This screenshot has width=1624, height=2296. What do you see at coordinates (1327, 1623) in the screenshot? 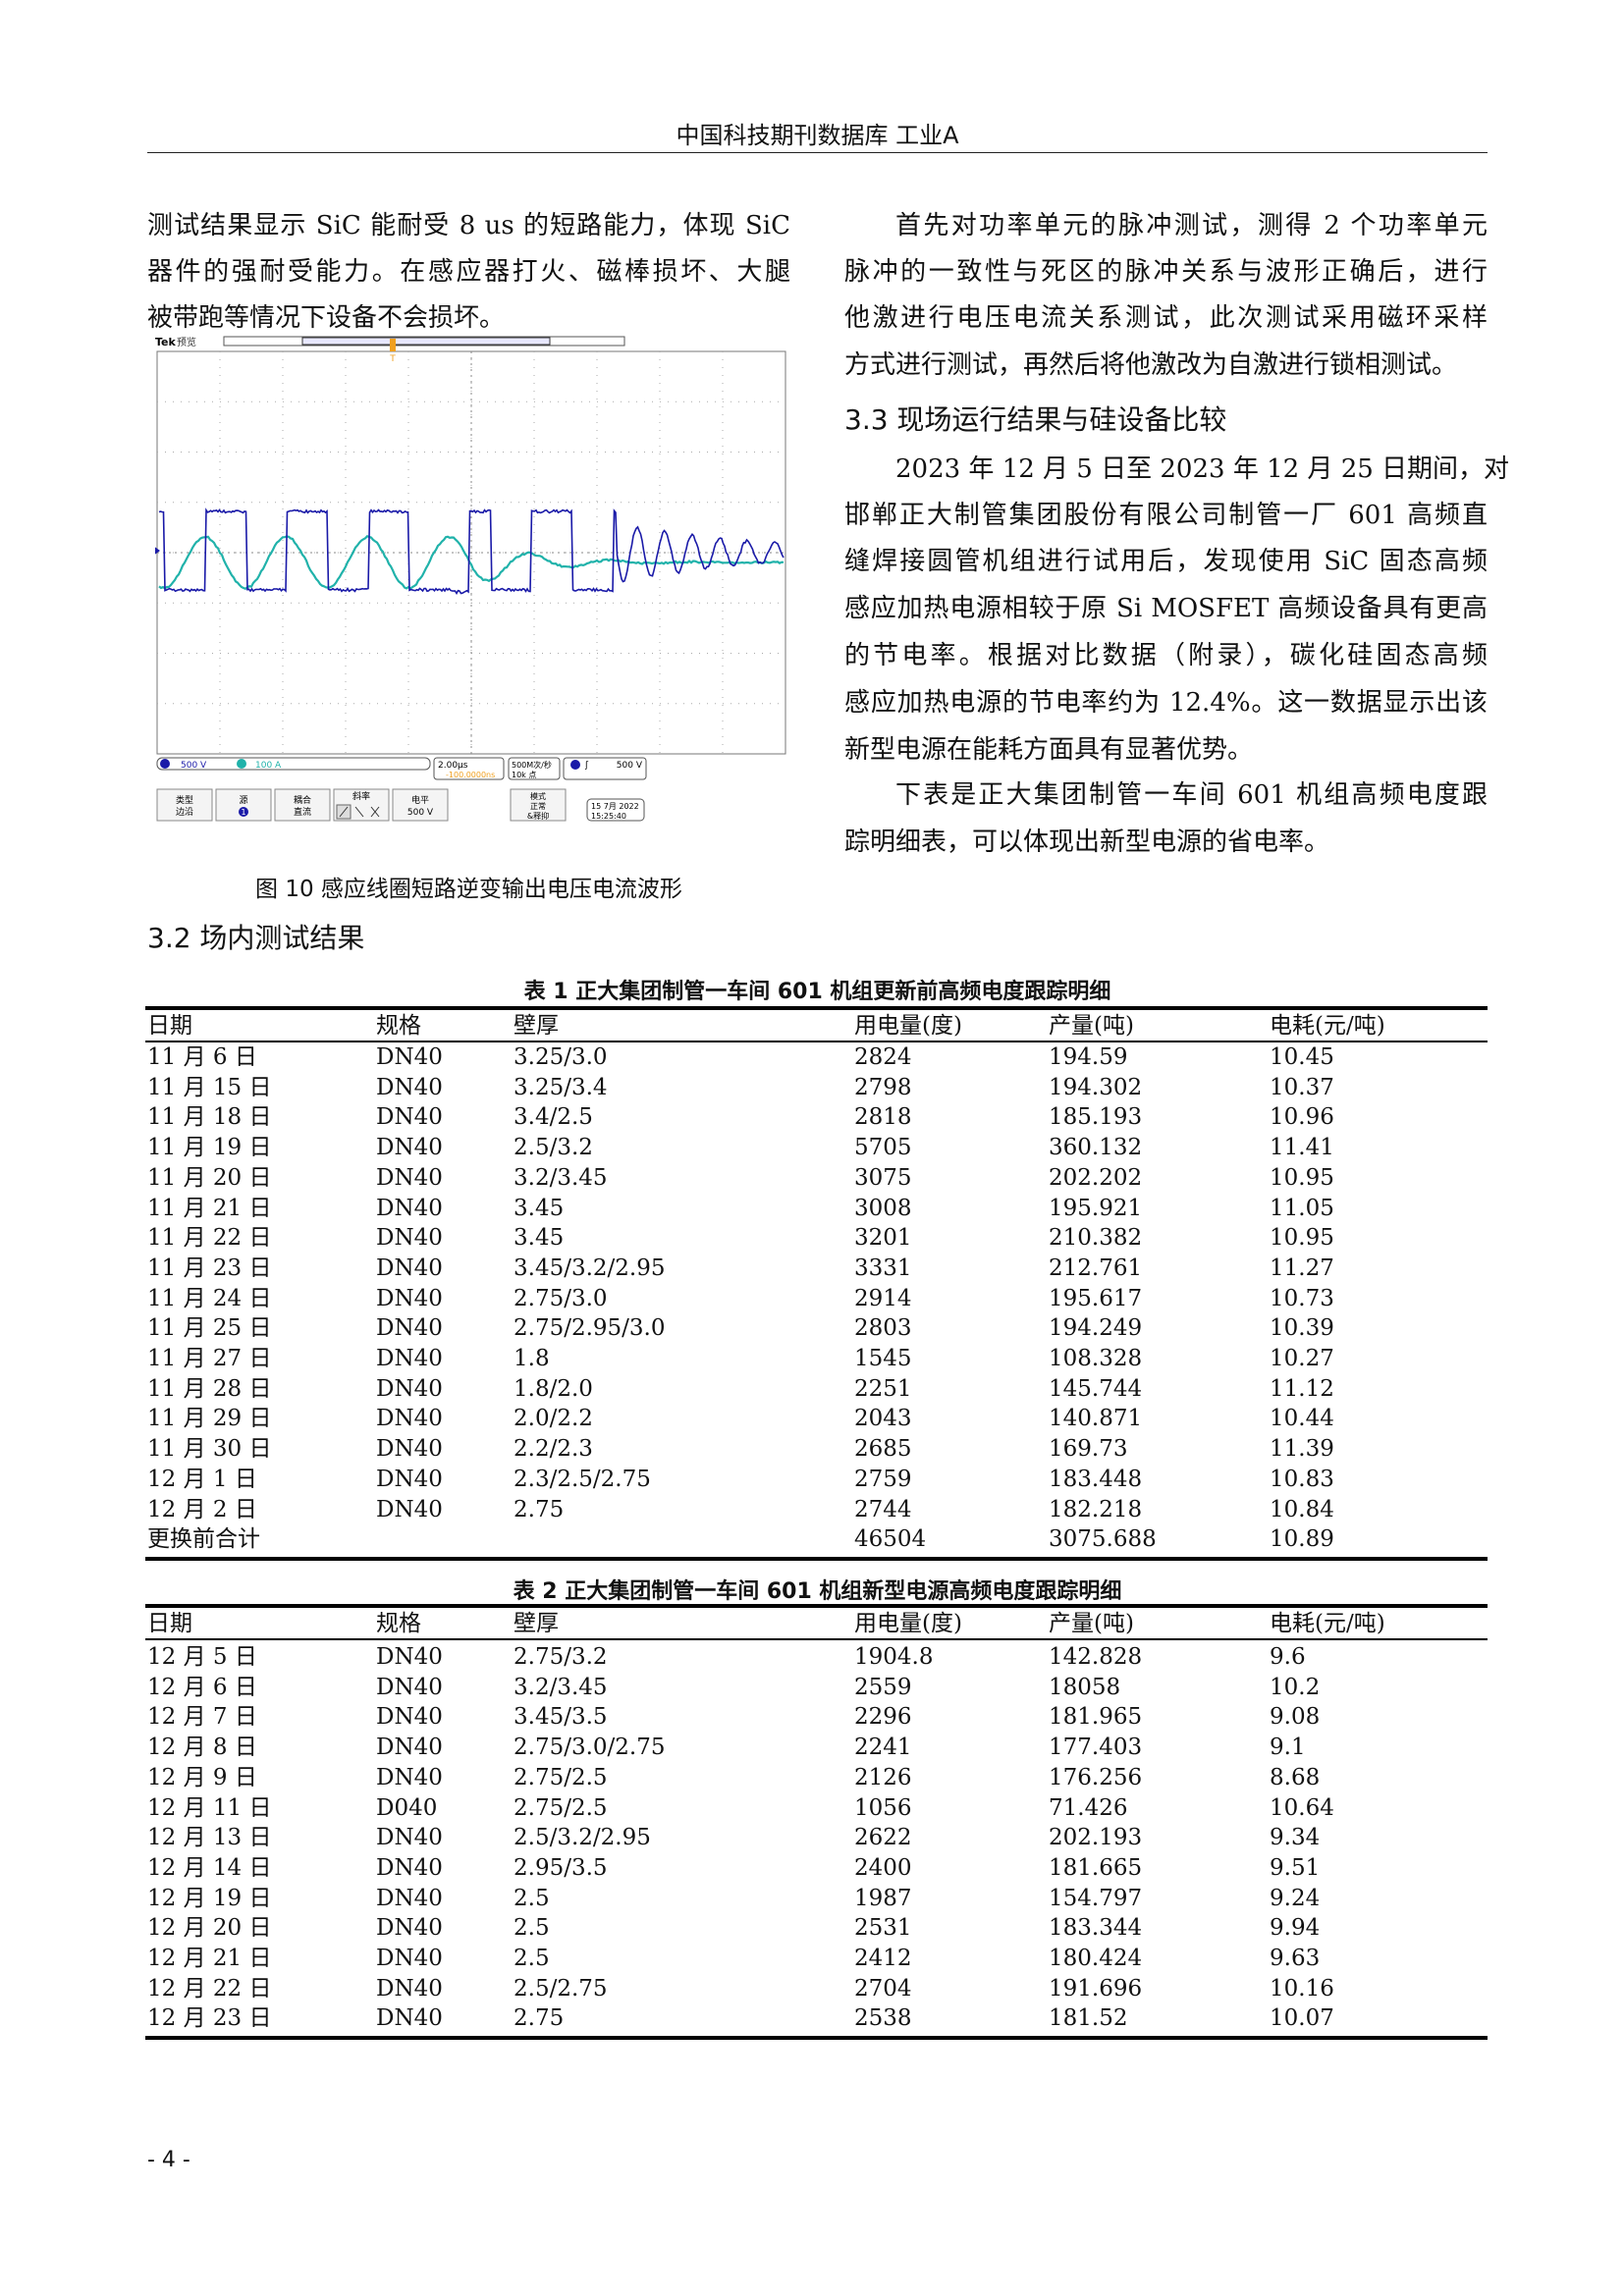
I see `table-cell: 电耗(元/吨)` at bounding box center [1327, 1623].